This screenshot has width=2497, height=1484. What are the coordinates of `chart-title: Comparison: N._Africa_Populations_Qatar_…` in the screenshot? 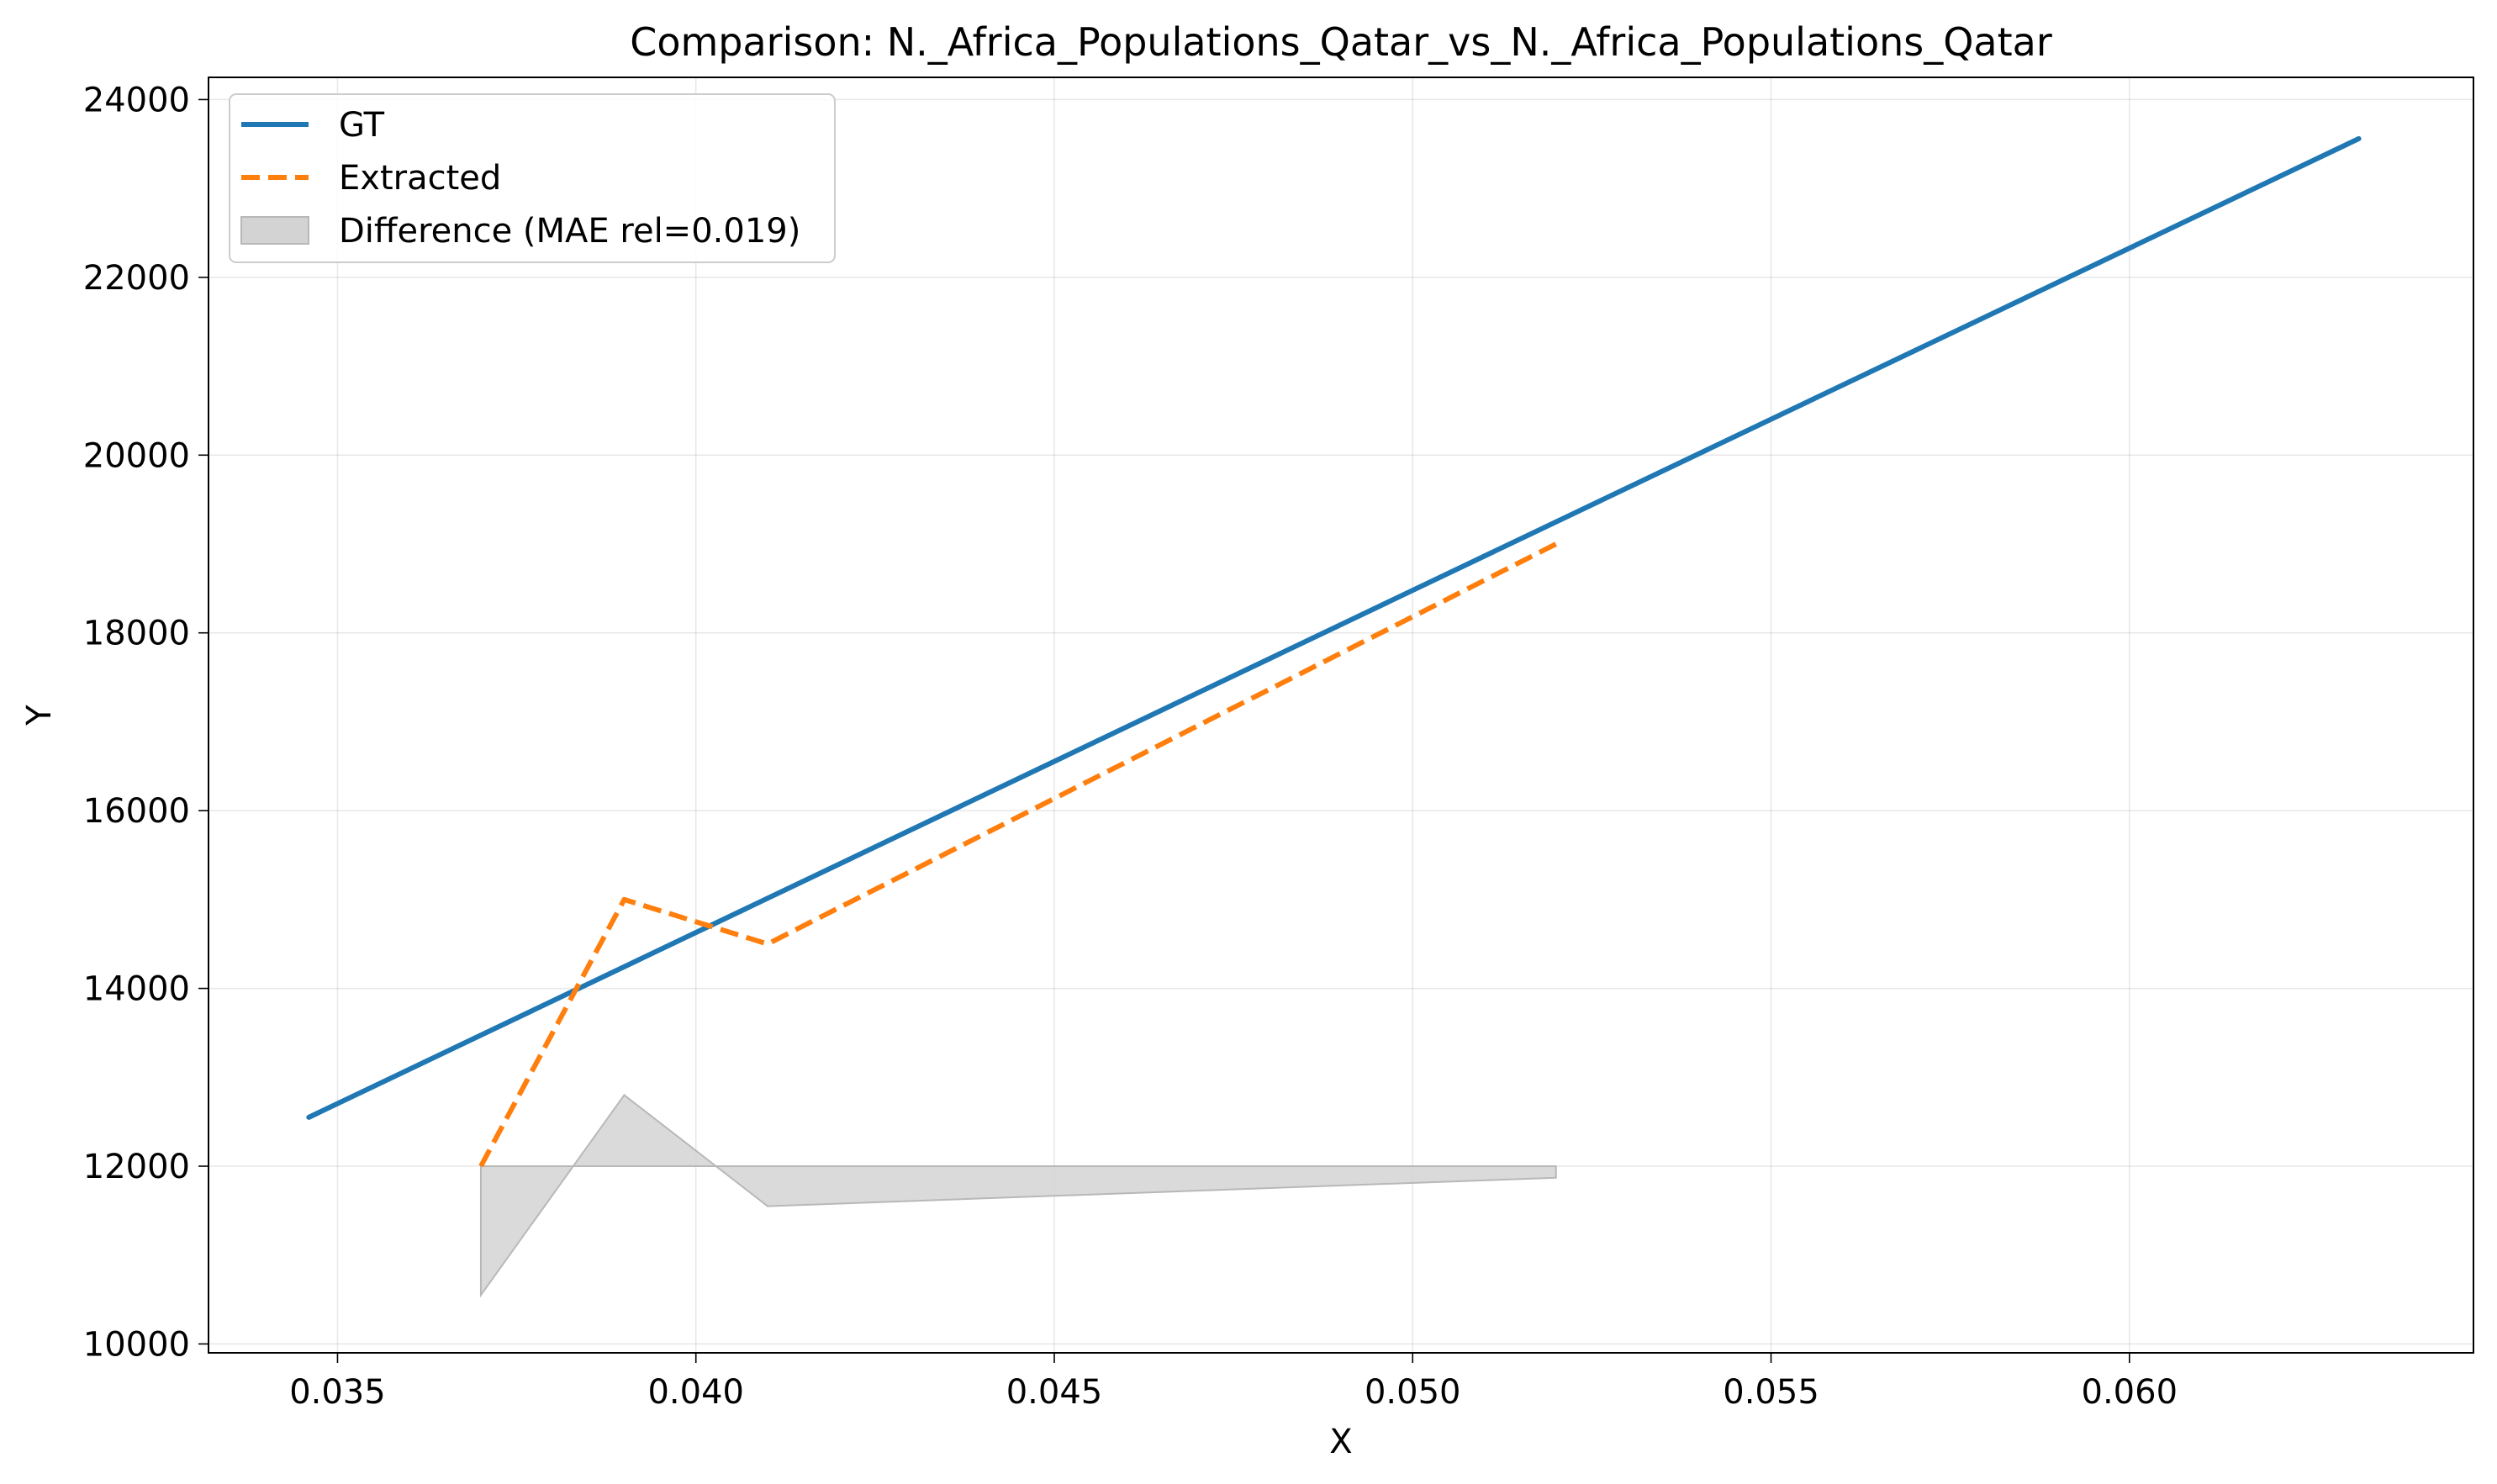 It's located at (1341, 42).